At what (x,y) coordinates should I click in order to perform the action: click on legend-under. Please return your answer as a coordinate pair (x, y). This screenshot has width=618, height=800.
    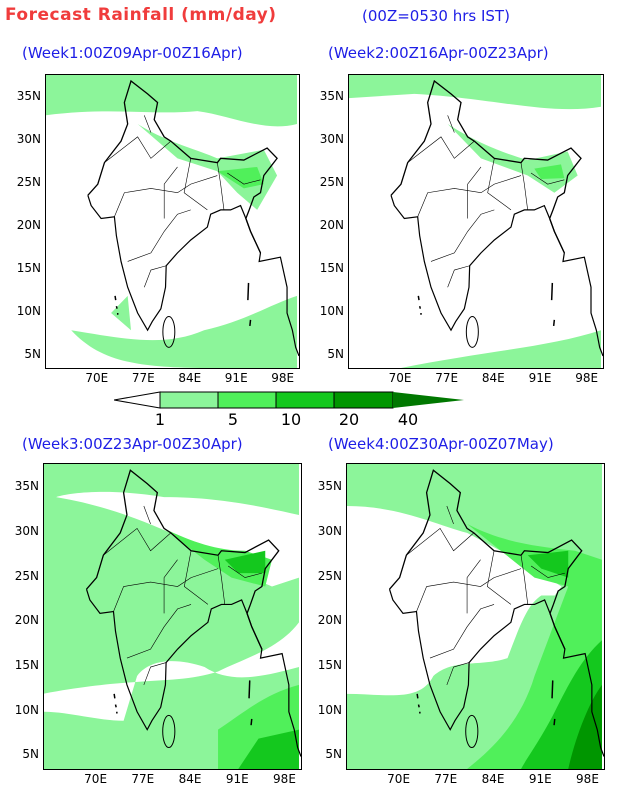
    Looking at the image, I should click on (137, 400).